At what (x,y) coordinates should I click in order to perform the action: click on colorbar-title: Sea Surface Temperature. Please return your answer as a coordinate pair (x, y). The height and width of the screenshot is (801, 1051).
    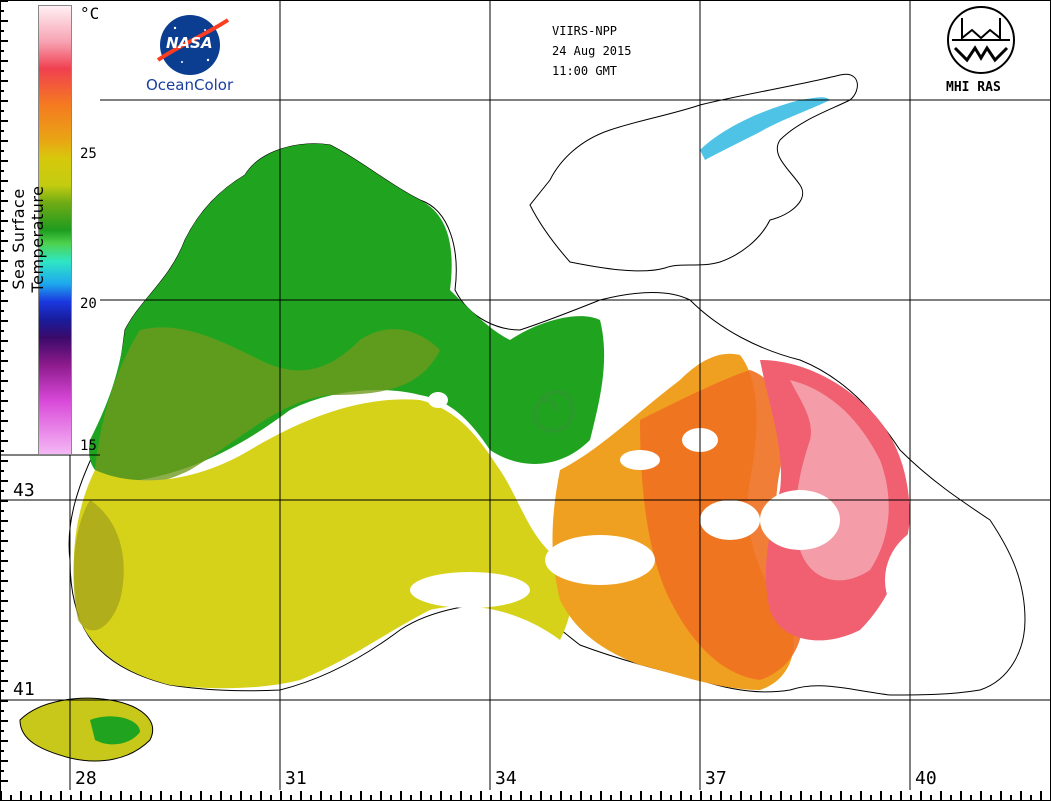
    Looking at the image, I should click on (28, 239).